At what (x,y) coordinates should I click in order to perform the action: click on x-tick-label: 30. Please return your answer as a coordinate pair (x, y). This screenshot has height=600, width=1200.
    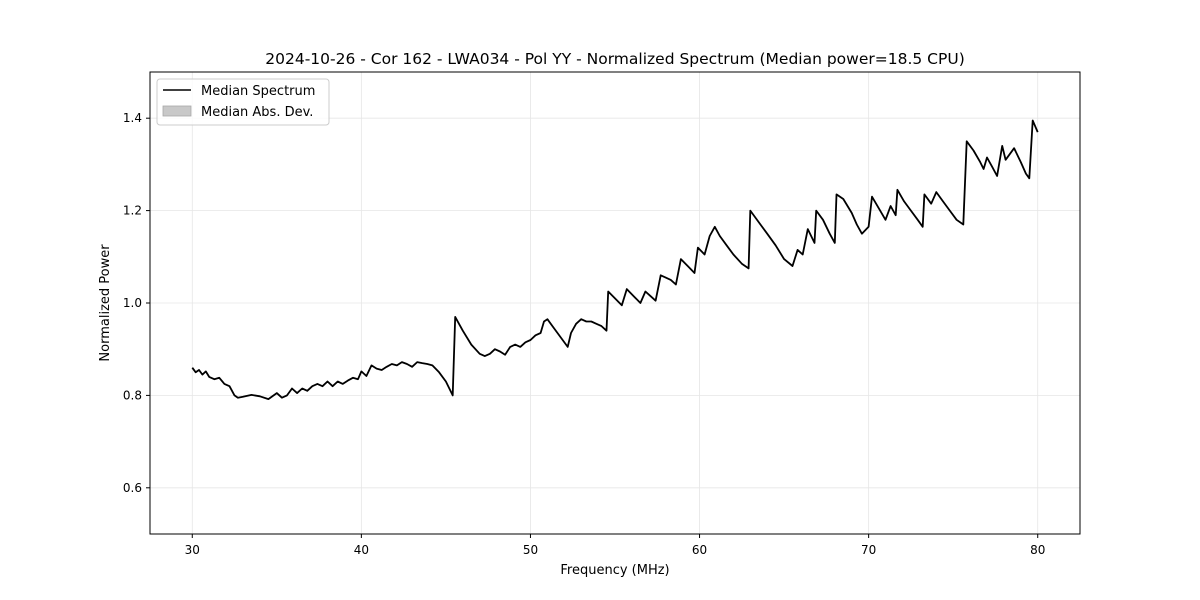
    Looking at the image, I should click on (192, 550).